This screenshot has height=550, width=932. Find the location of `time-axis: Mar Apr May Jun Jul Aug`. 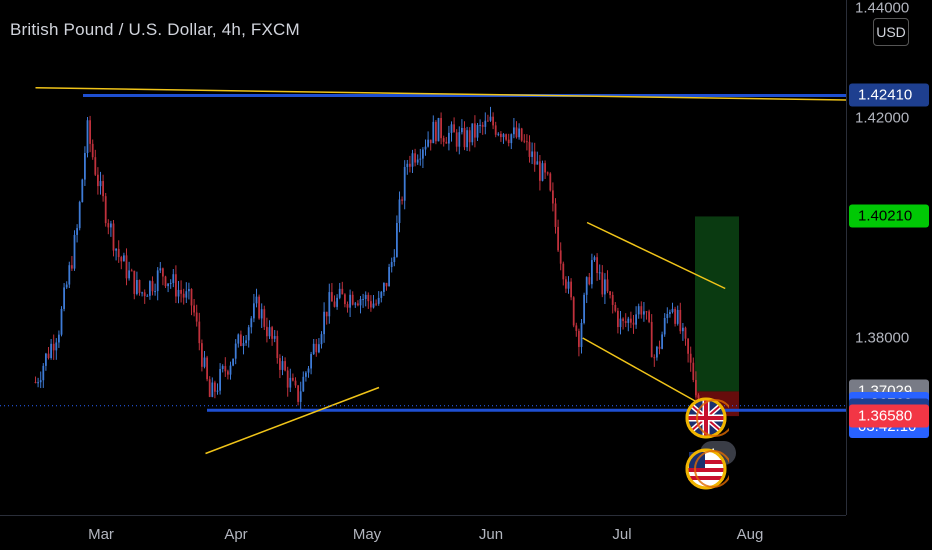

time-axis: Mar Apr May Jun Jul Aug is located at coordinates (423, 532).